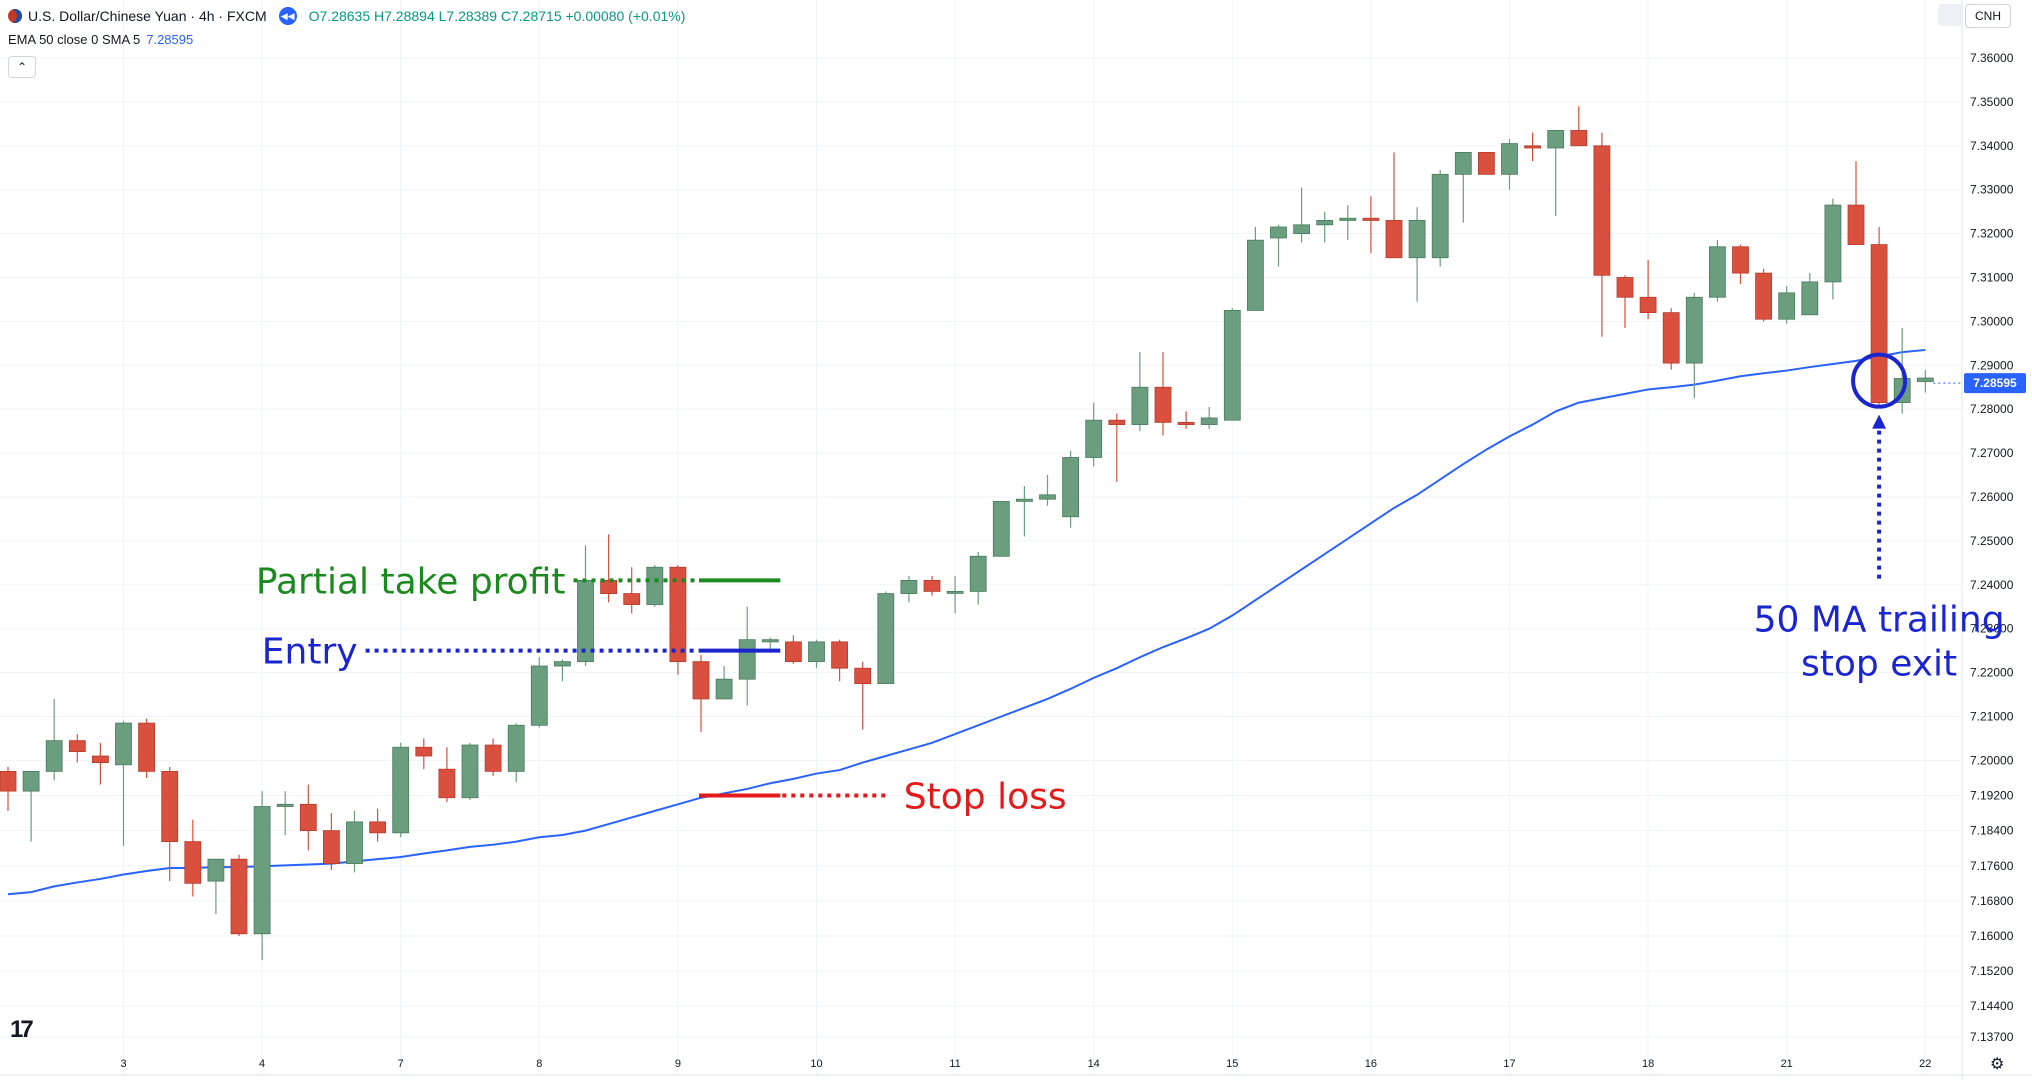 The width and height of the screenshot is (2032, 1080). I want to click on tradingview-logo-icon: 17, so click(22, 1029).